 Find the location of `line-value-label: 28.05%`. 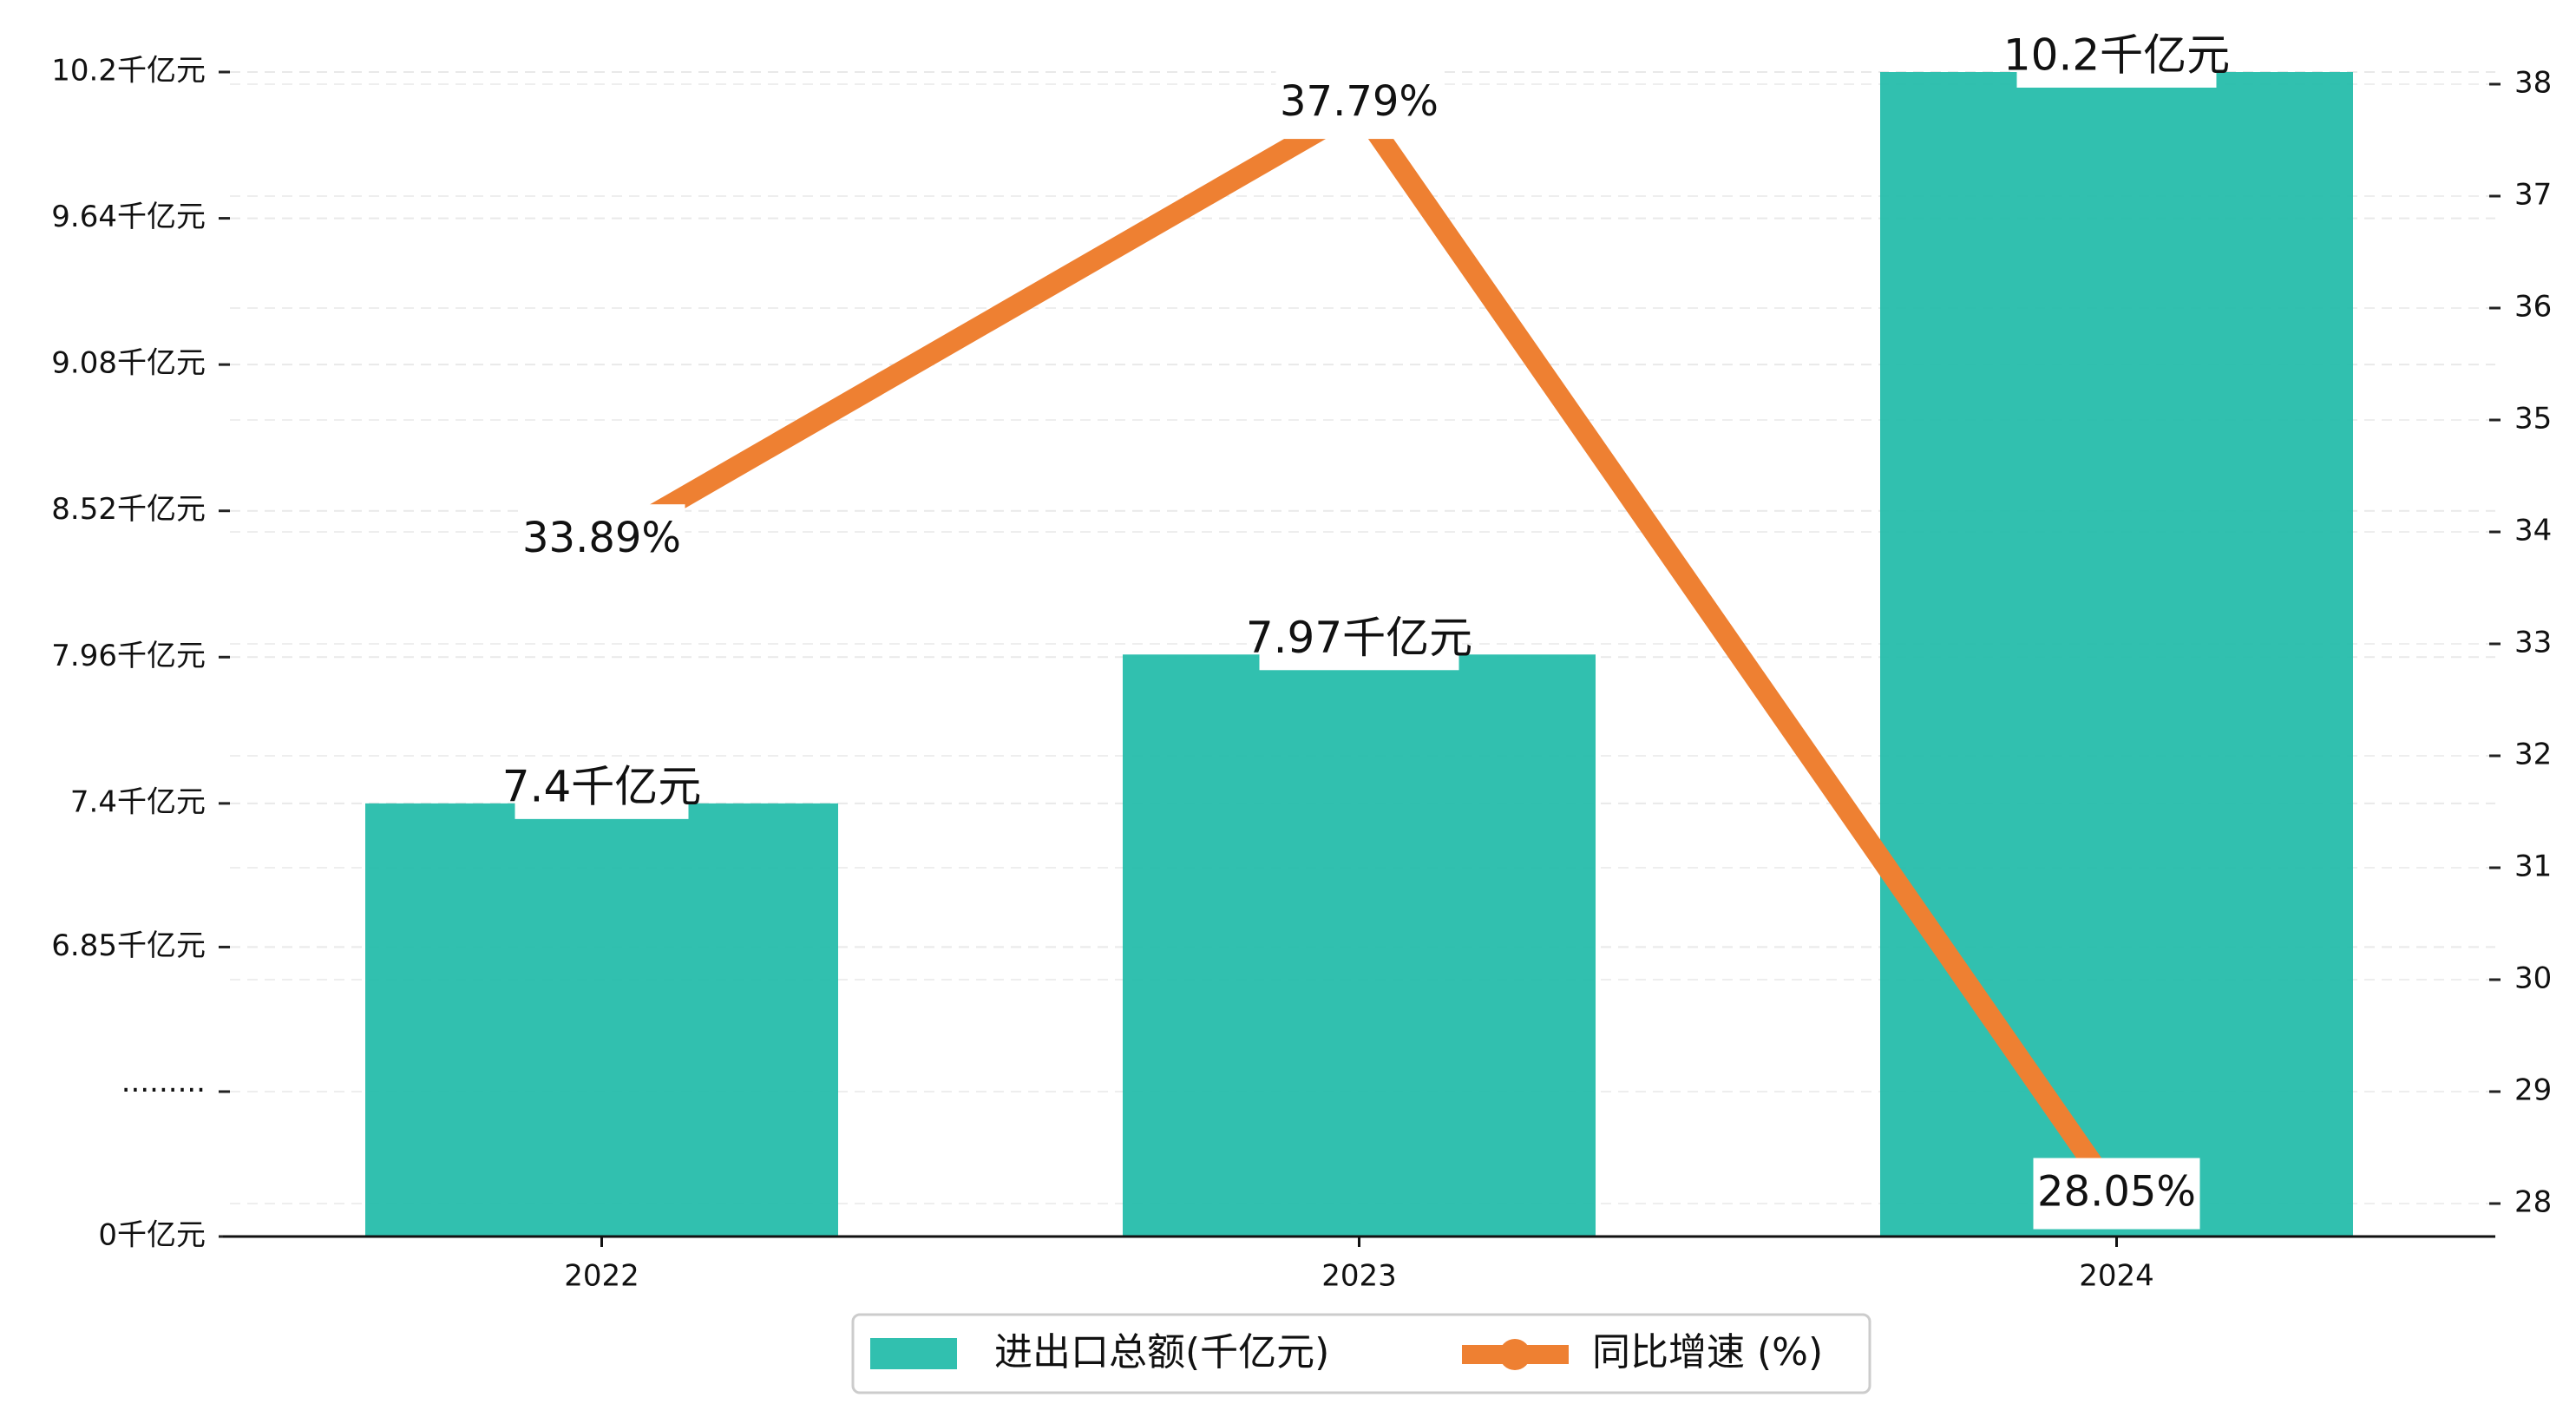

line-value-label: 28.05% is located at coordinates (2116, 1192).